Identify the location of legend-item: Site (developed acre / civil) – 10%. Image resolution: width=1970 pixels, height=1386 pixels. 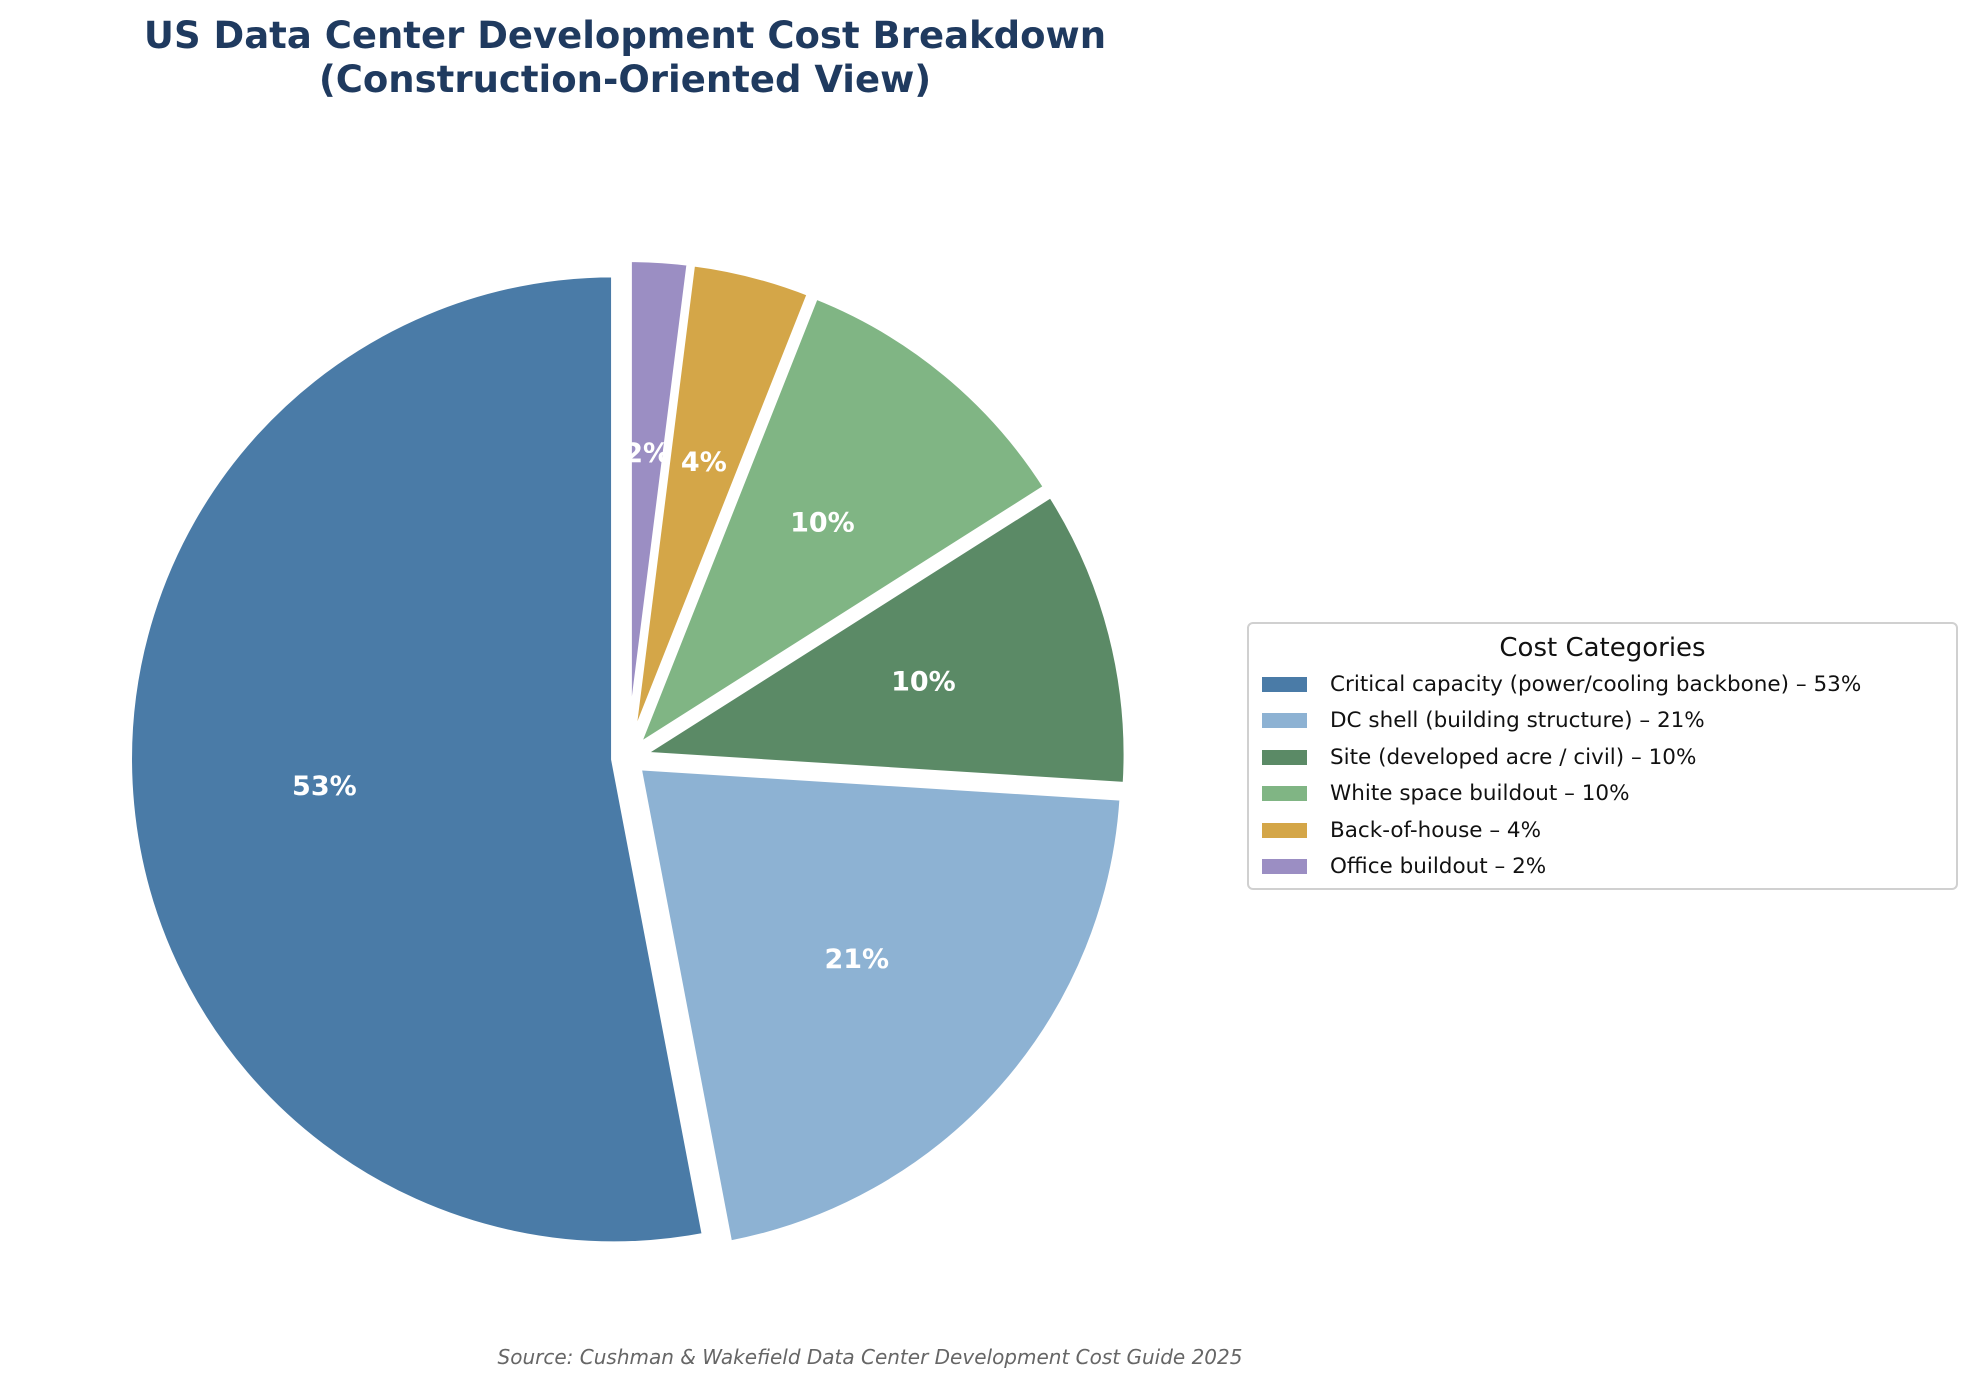
(1602, 757).